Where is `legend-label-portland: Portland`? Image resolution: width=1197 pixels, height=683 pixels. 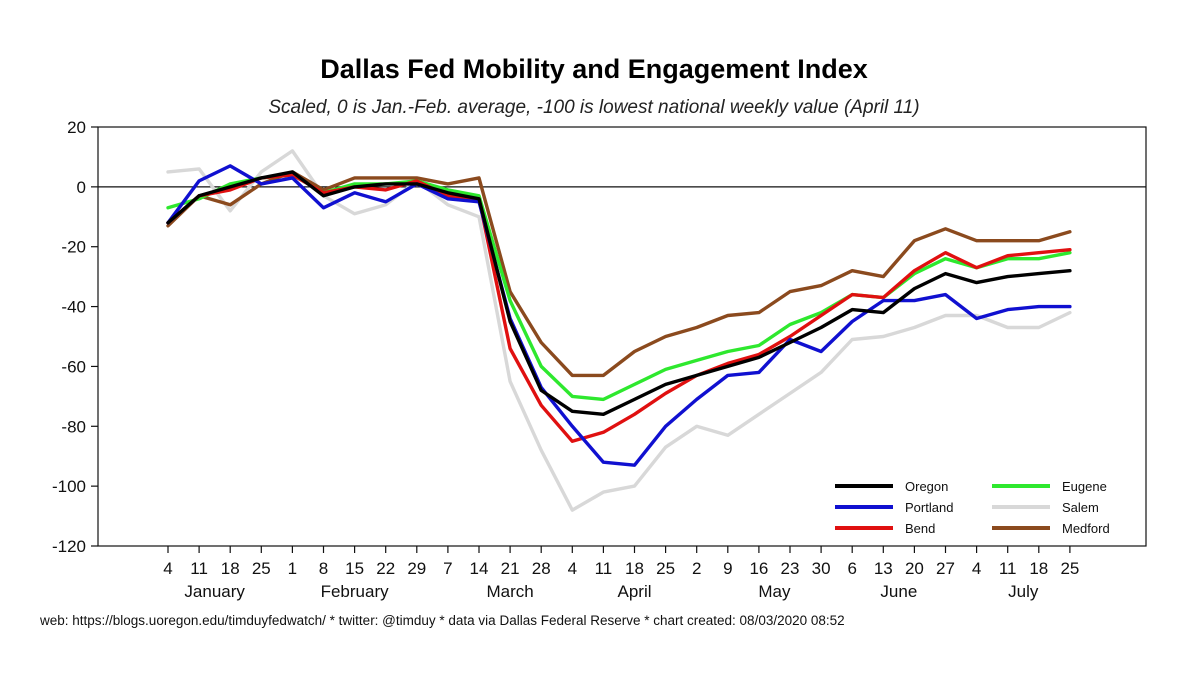 legend-label-portland: Portland is located at coordinates (929, 507).